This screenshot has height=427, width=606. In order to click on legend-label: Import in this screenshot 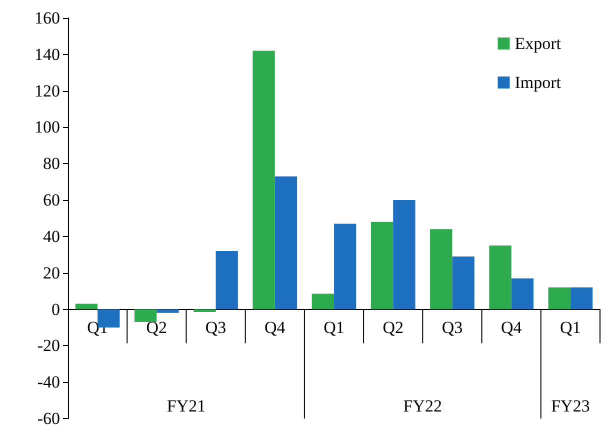, I will do `click(538, 82)`.